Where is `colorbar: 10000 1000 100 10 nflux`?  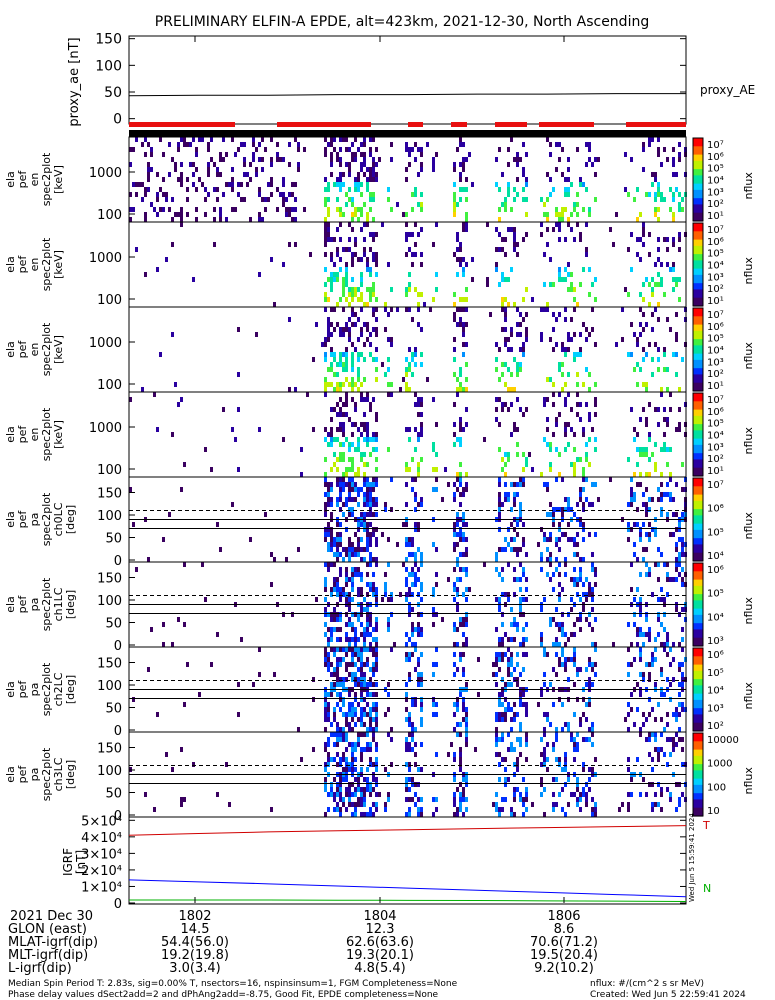
colorbar: 10000 1000 100 10 nflux is located at coordinates (723, 774).